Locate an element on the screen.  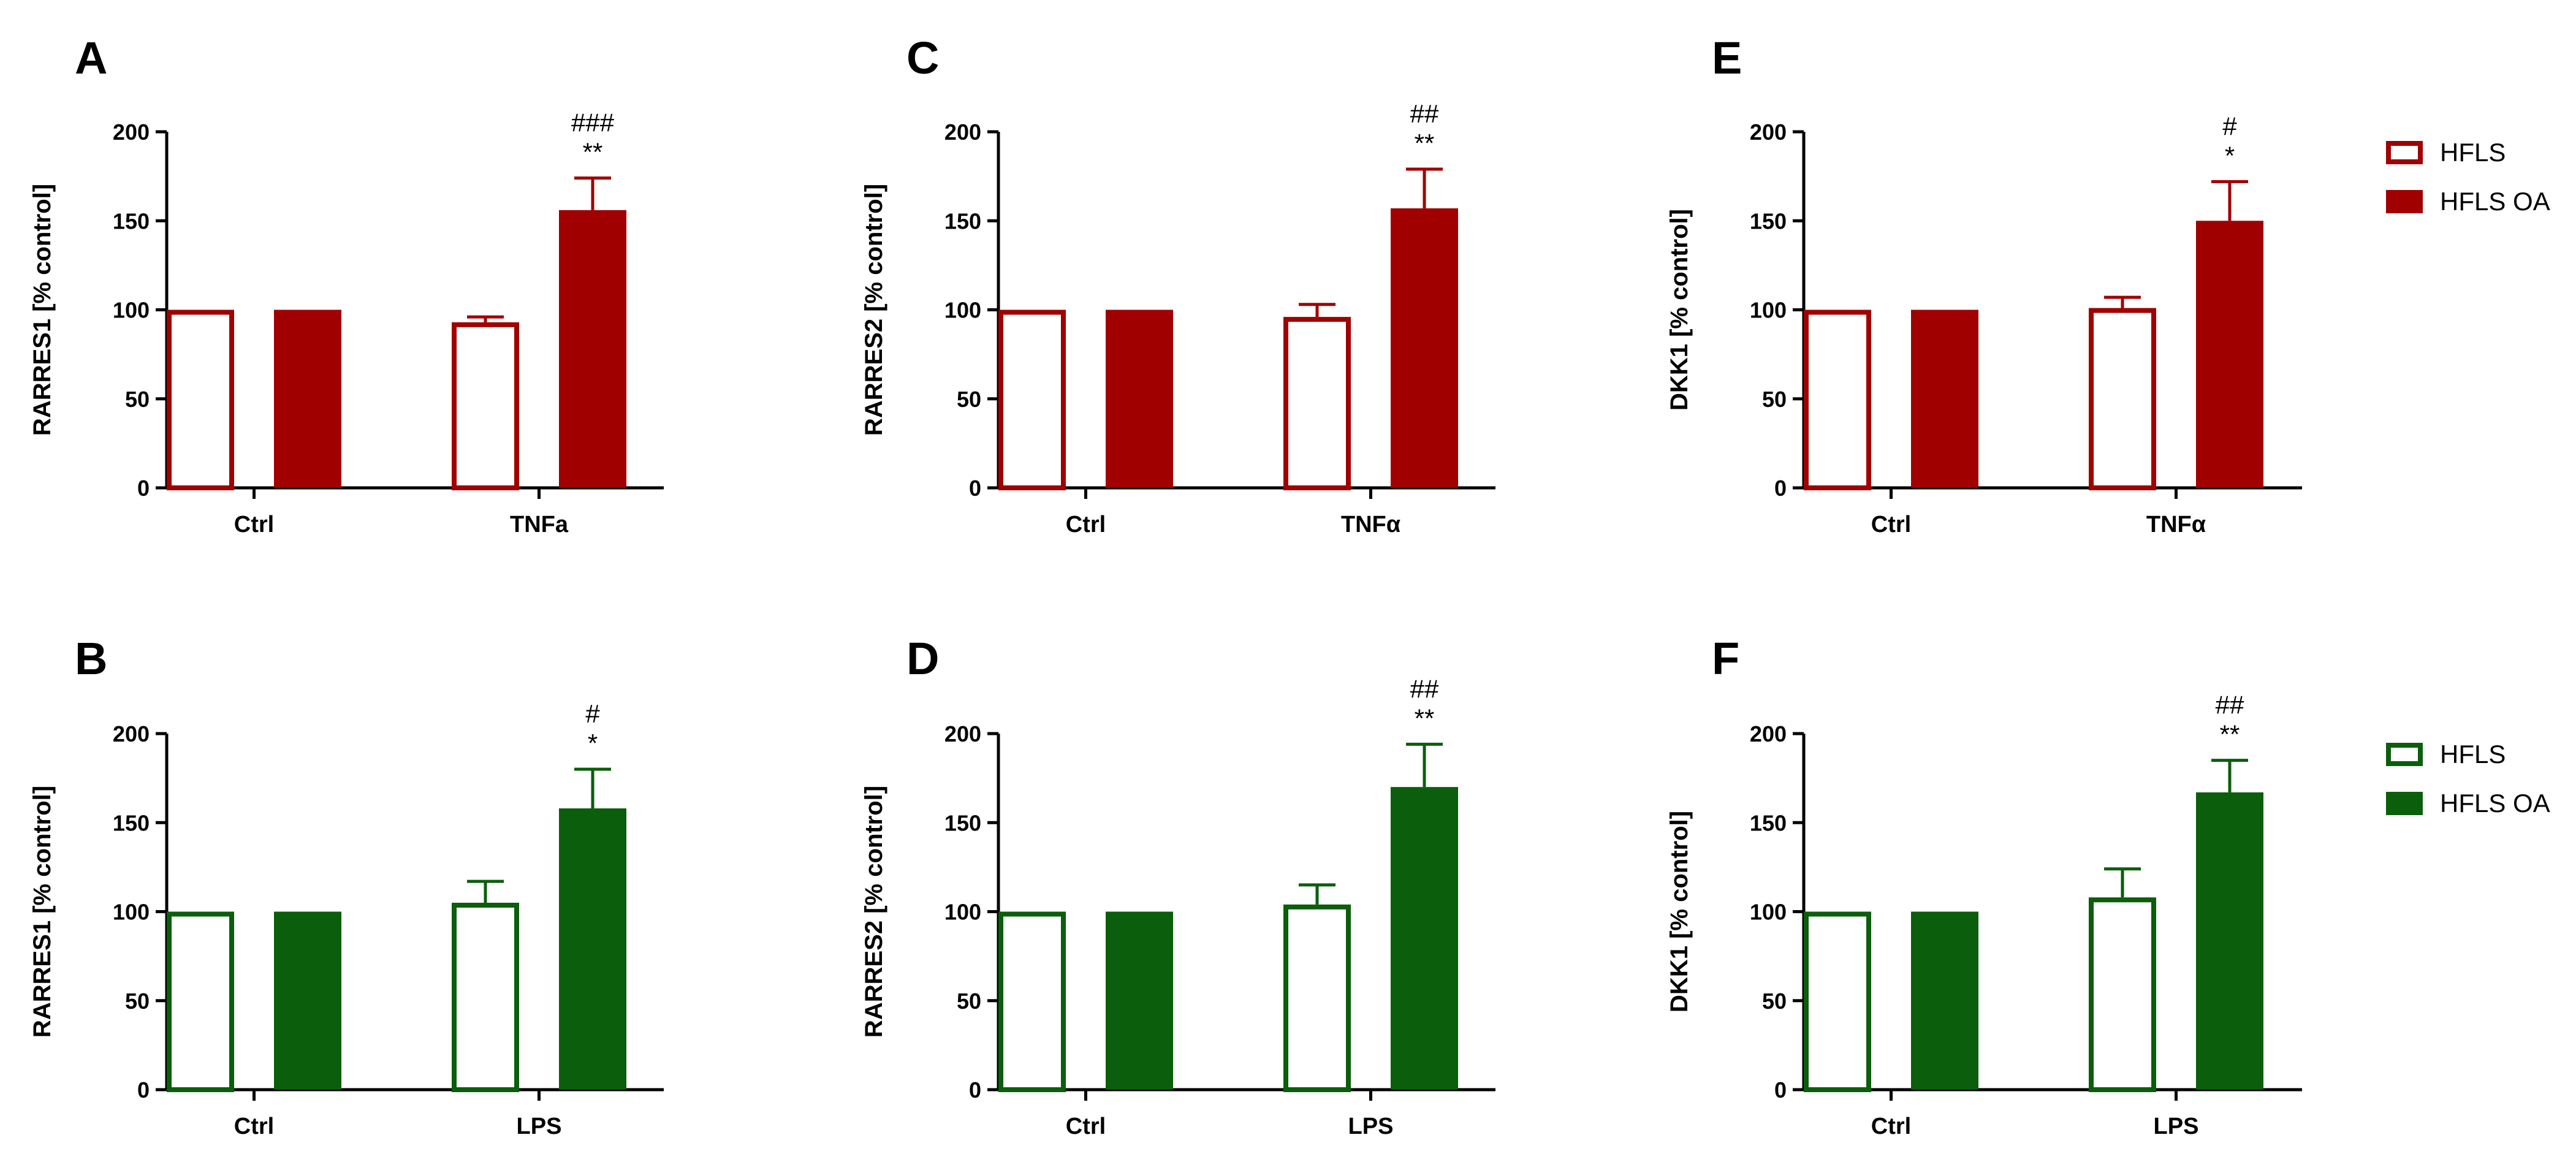
panel-letter: F is located at coordinates (1725, 658).